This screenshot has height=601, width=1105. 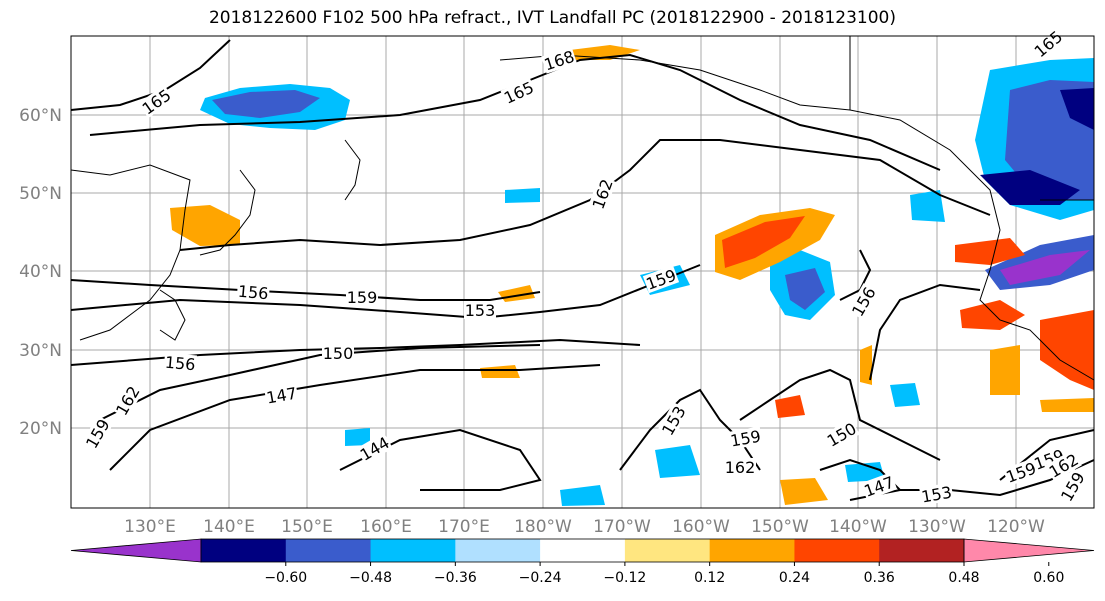 What do you see at coordinates (1048, 578) in the screenshot?
I see `colorbar-tick-label: 0.60` at bounding box center [1048, 578].